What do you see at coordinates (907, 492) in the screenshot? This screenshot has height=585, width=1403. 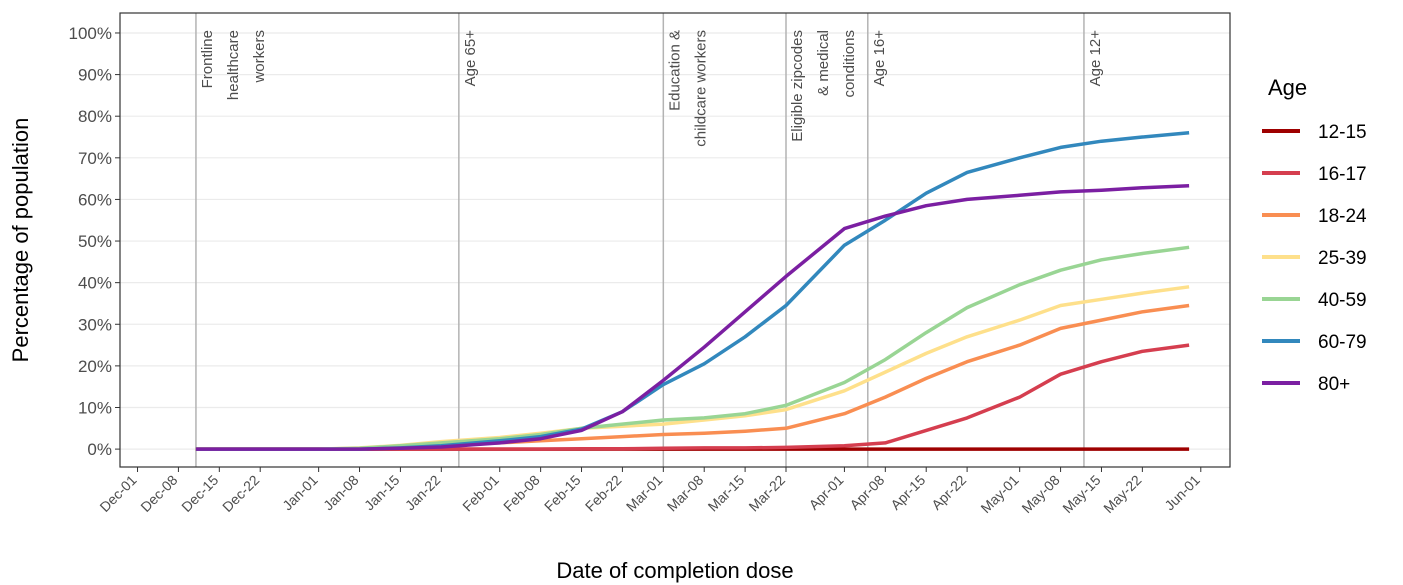 I see `x-tick-label: Apr-15` at bounding box center [907, 492].